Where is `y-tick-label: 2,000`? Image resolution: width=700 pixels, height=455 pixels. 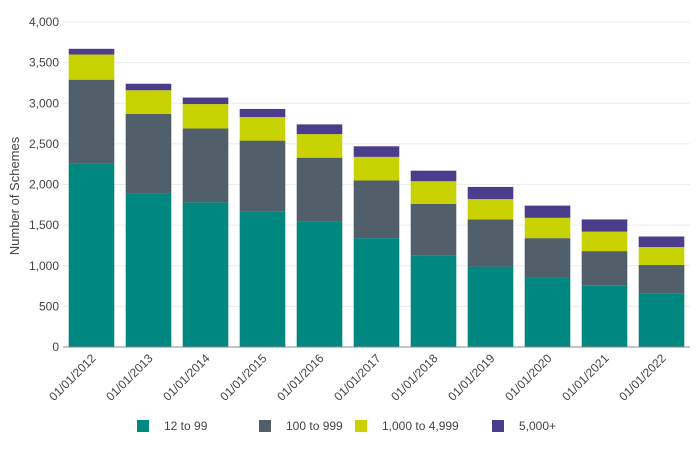
y-tick-label: 2,000 is located at coordinates (44, 185).